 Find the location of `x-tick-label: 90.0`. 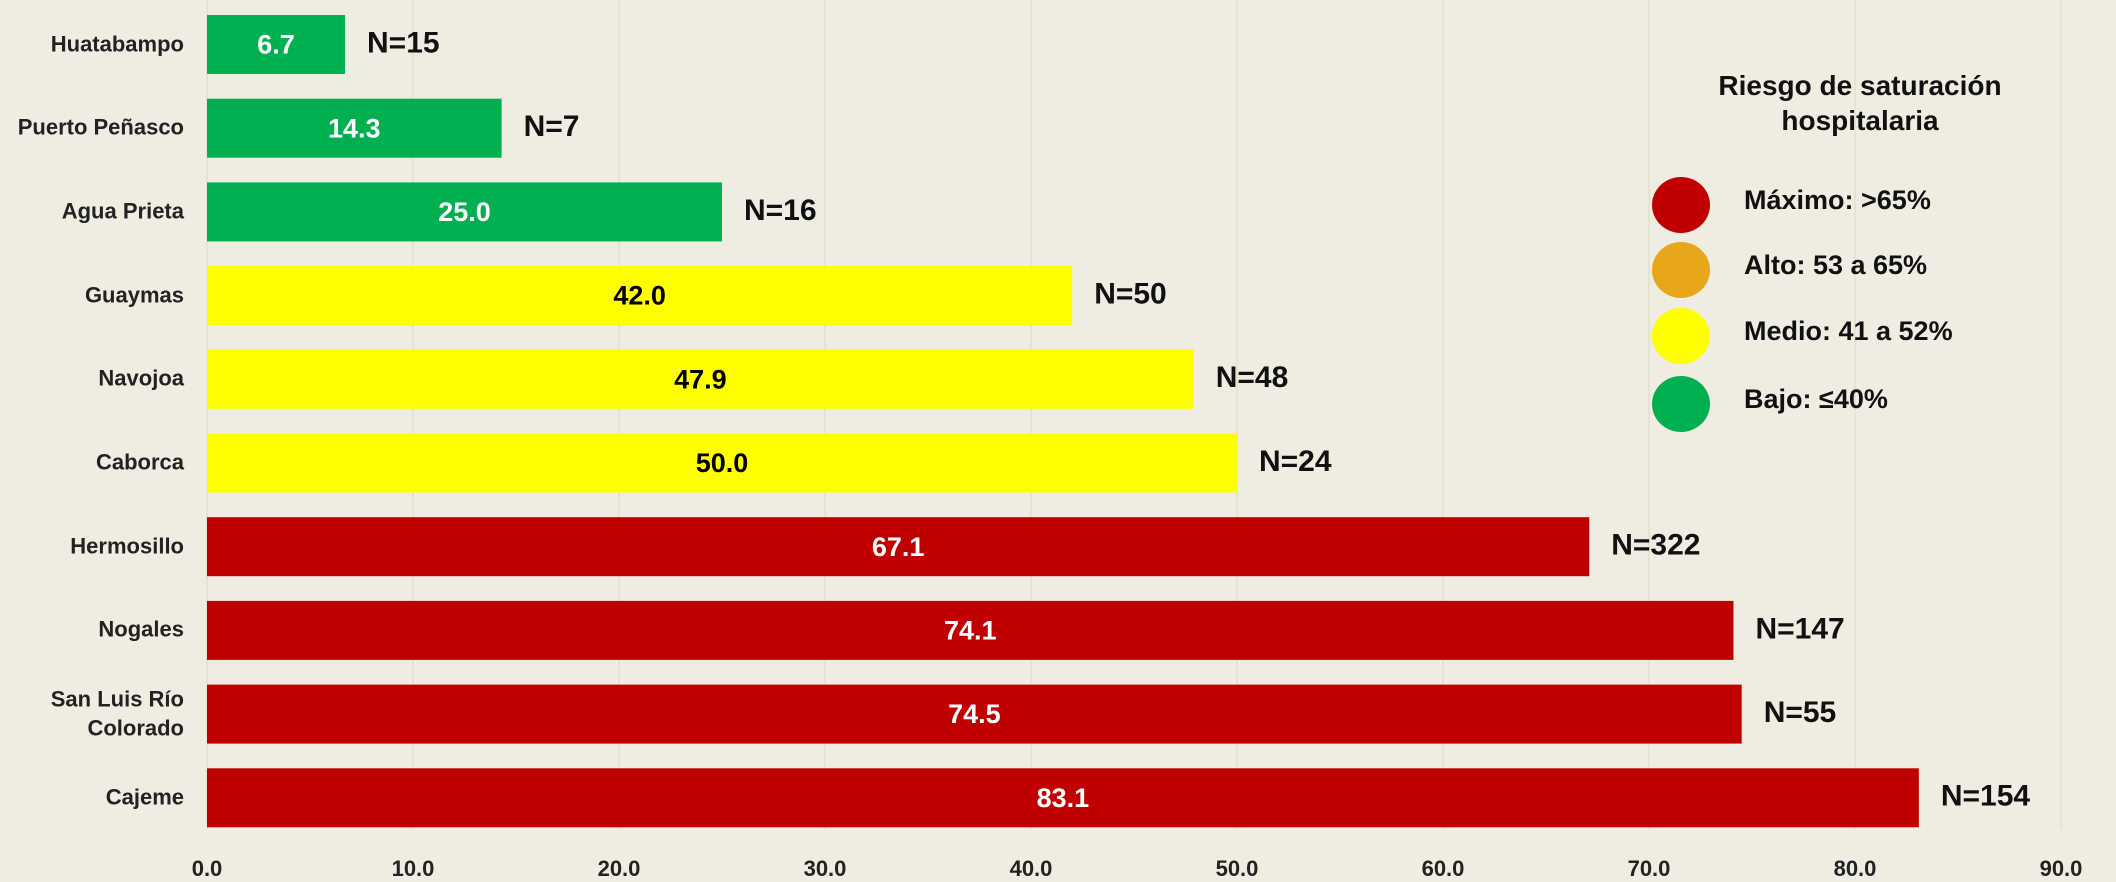

x-tick-label: 90.0 is located at coordinates (2061, 868).